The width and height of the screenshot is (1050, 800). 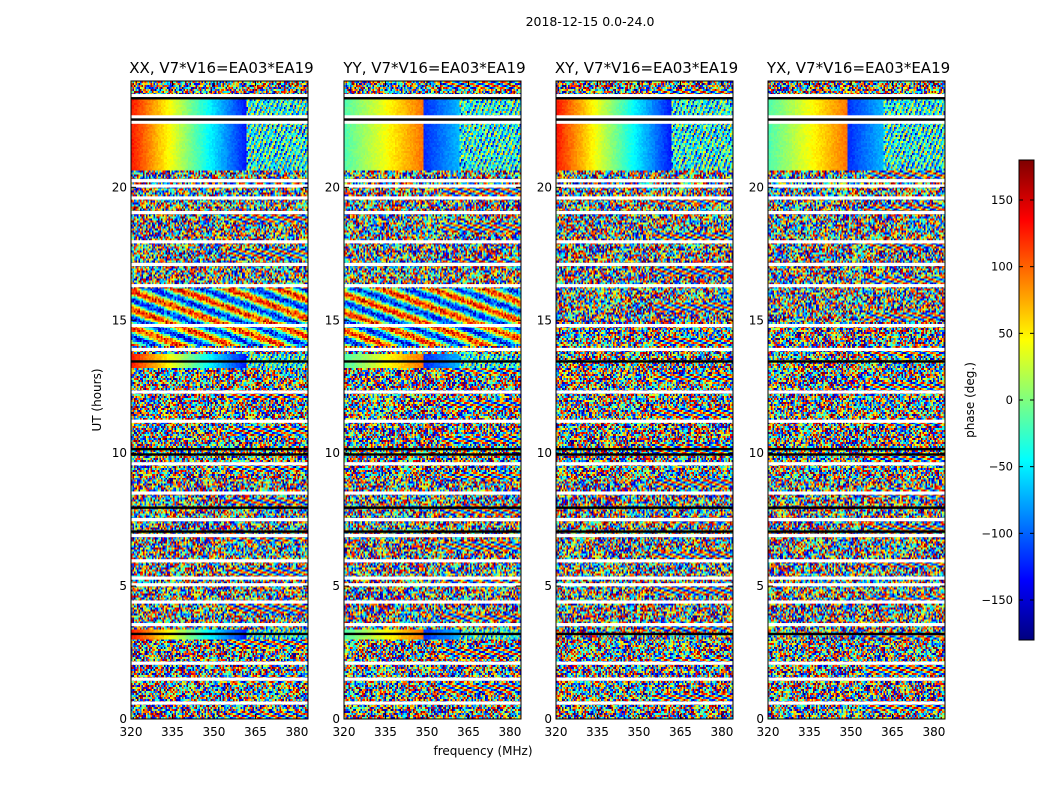 I want to click on panel-title: YY, V7*V16=EA03*EA19, so click(x=433, y=68).